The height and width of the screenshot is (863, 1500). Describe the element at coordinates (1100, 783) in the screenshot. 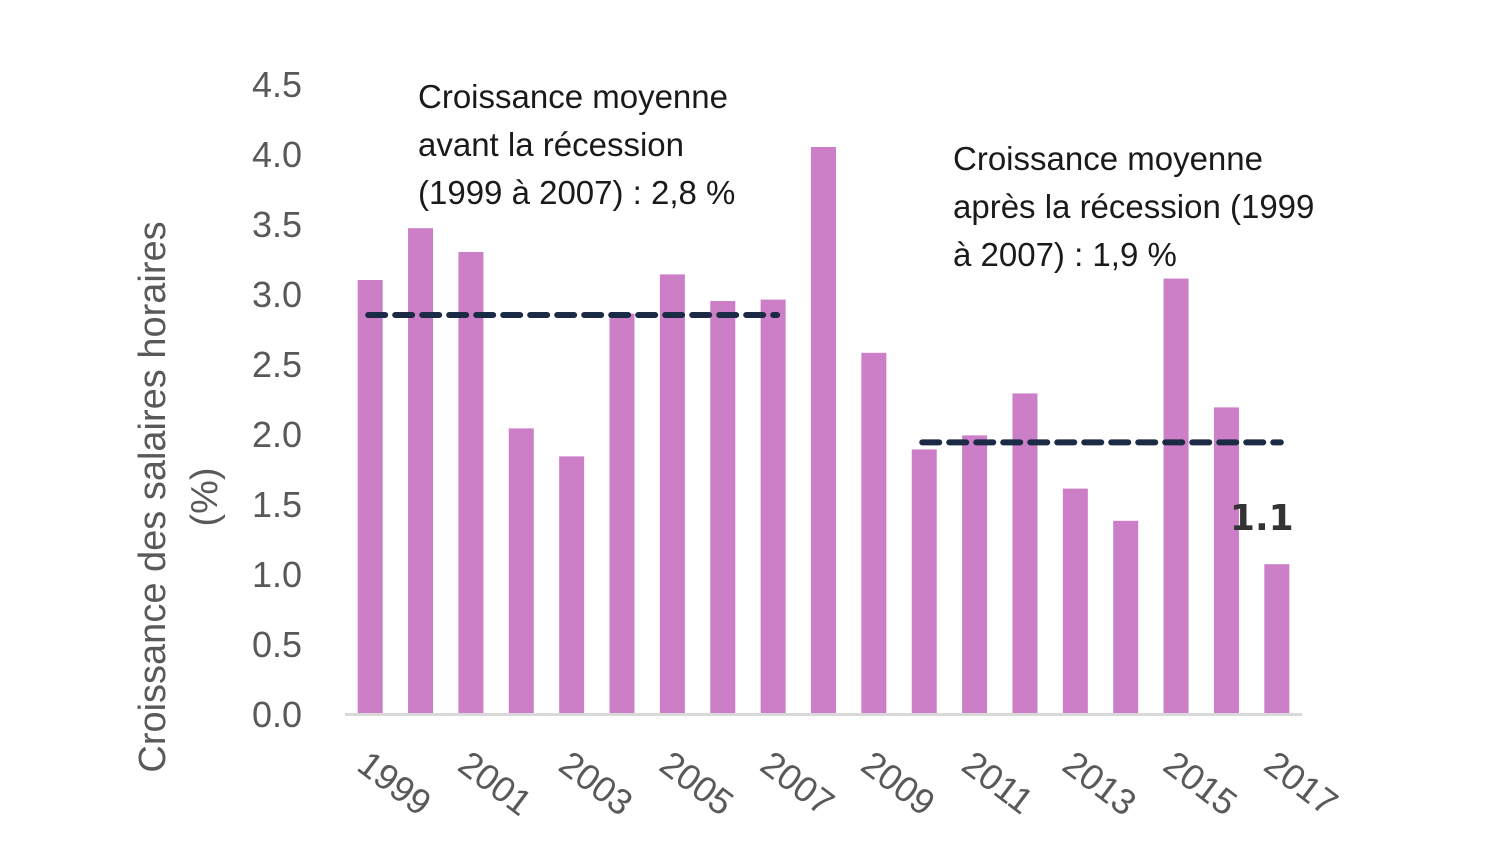

I see `x-tick-label: 2013` at that location.